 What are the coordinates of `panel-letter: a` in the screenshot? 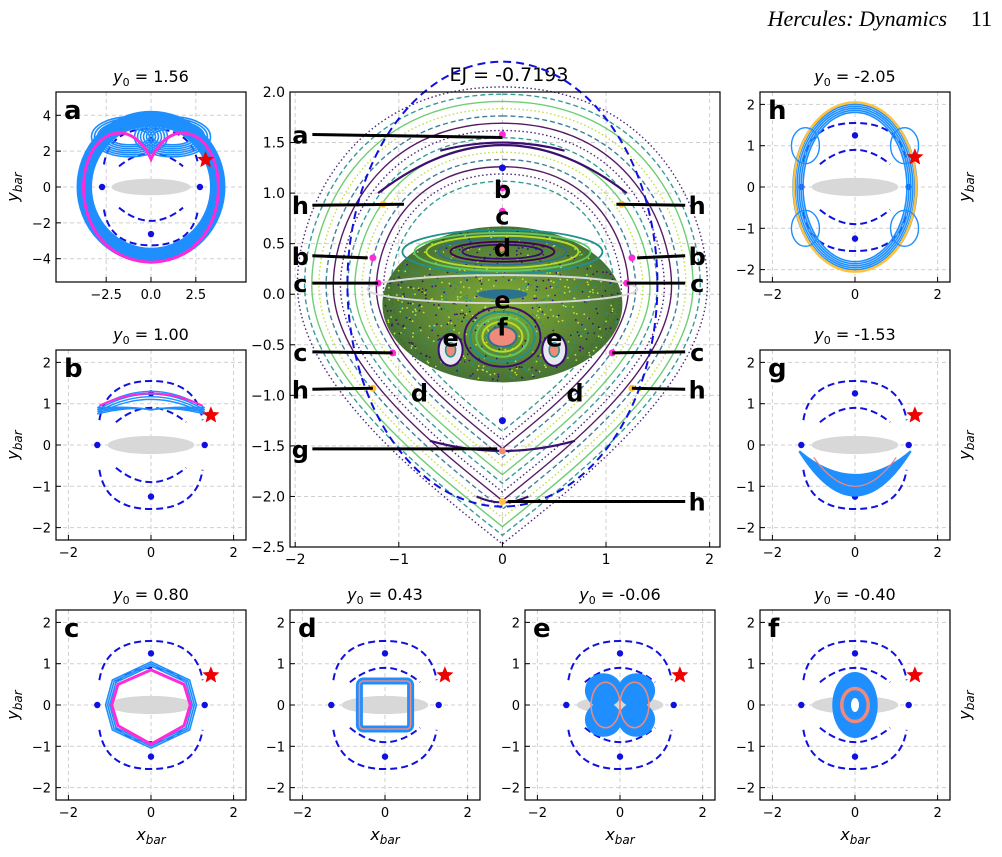 It's located at (73, 111).